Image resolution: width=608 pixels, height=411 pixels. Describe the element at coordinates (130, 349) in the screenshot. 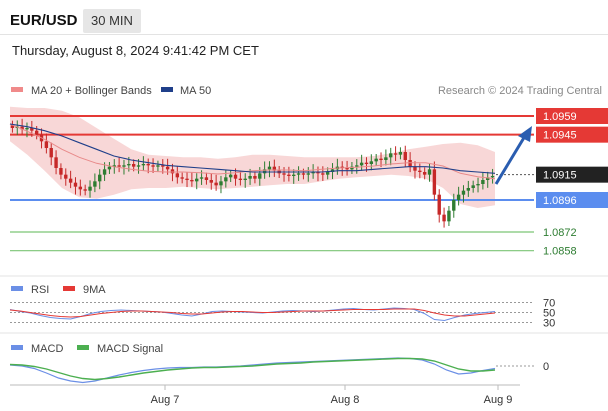

I see `macd-signal-legend-label: MACD Signal` at that location.